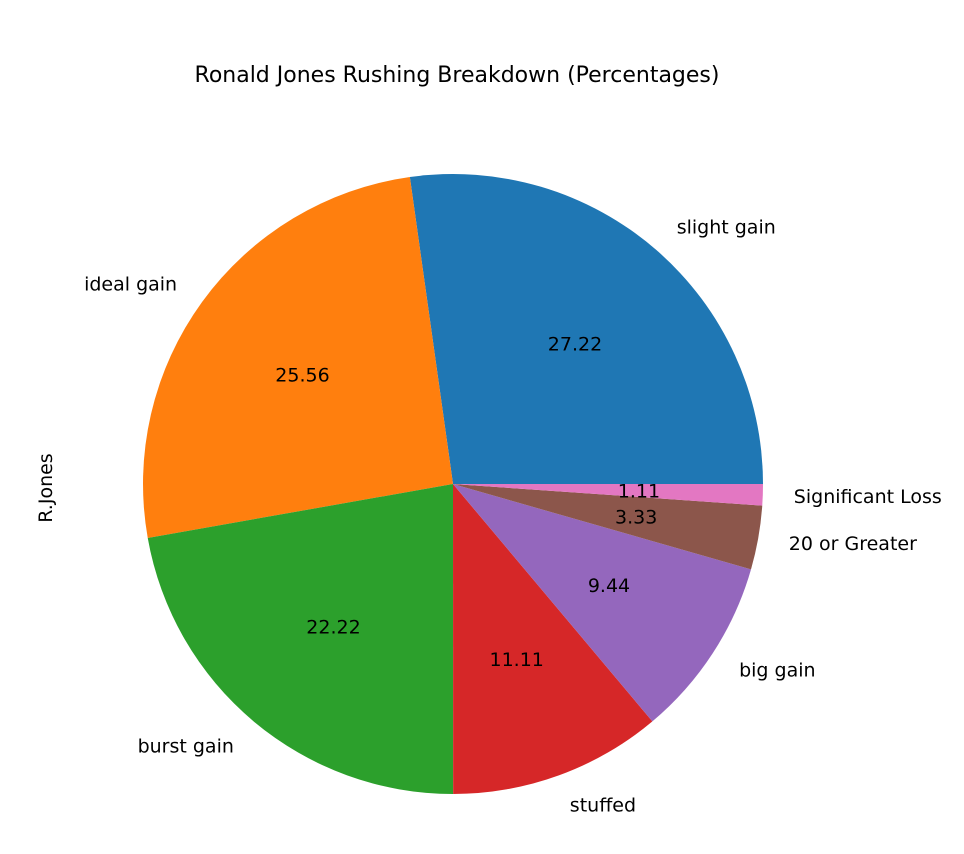  What do you see at coordinates (46, 487) in the screenshot?
I see `y-axis-label: R.Jones` at bounding box center [46, 487].